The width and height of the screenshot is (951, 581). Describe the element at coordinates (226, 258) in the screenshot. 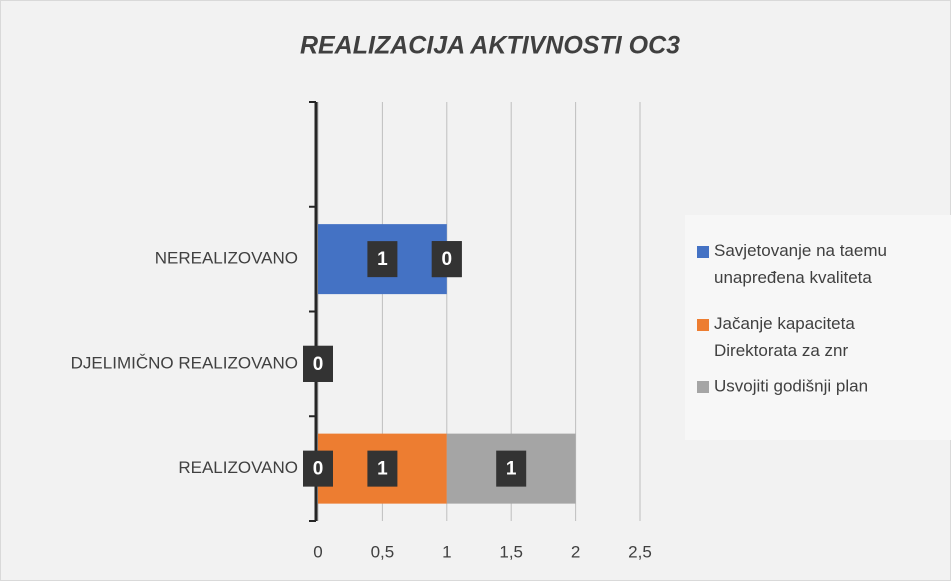

I see `y-tick-label: NEREALIZOVANO` at that location.